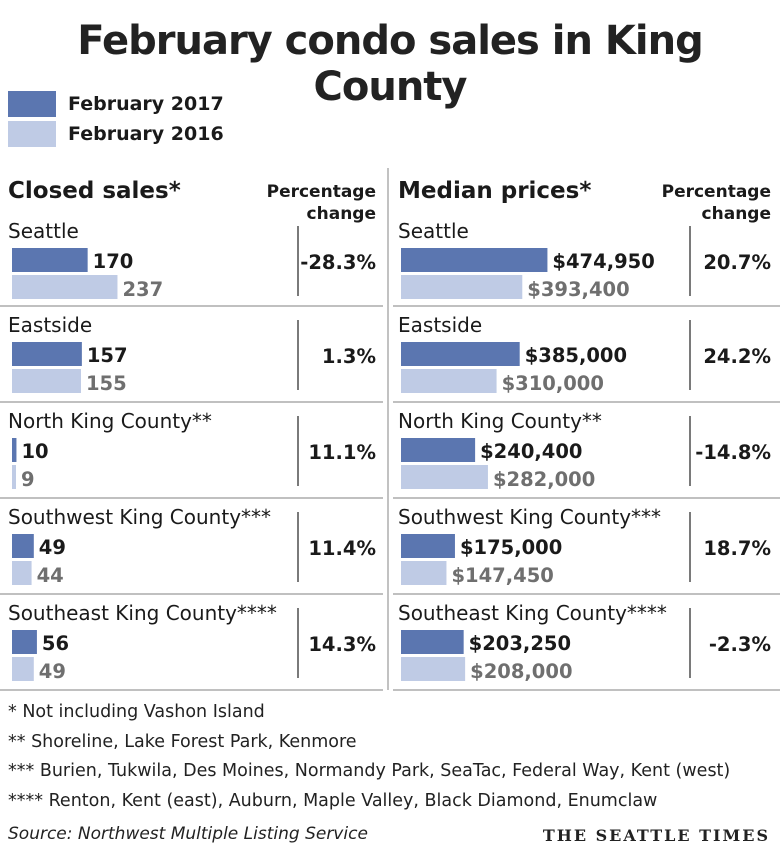  I want to click on sales-pct-change-southeast-king-county: 14.3%, so click(342, 644).